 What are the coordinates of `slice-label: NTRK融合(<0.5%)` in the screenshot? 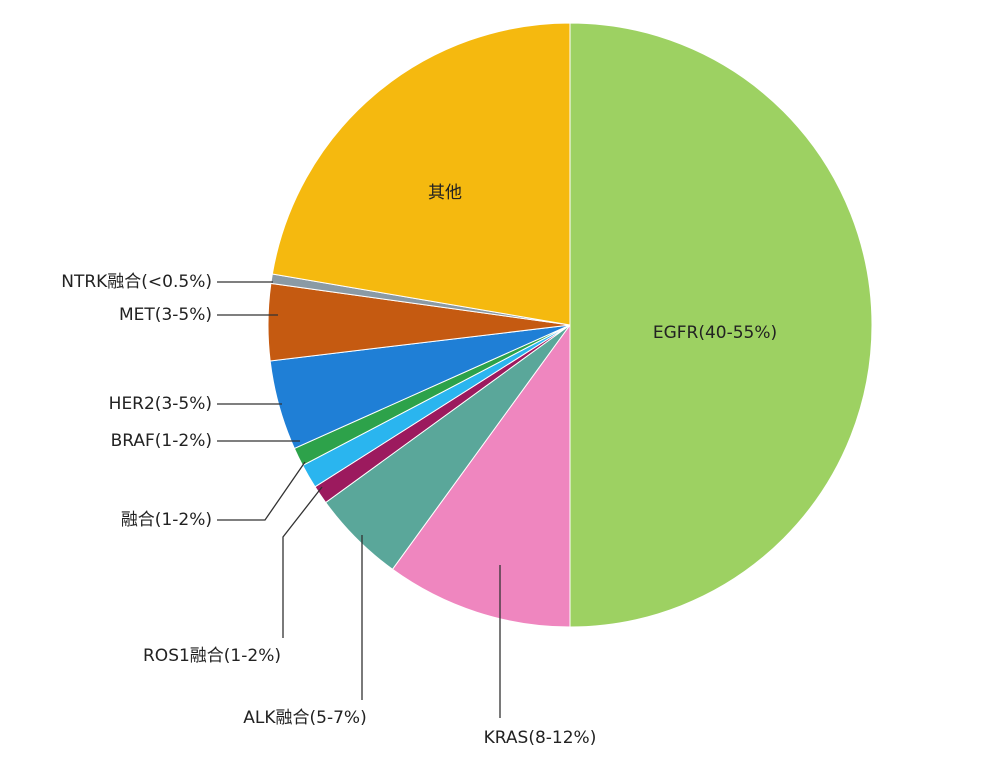 It's located at (136, 282).